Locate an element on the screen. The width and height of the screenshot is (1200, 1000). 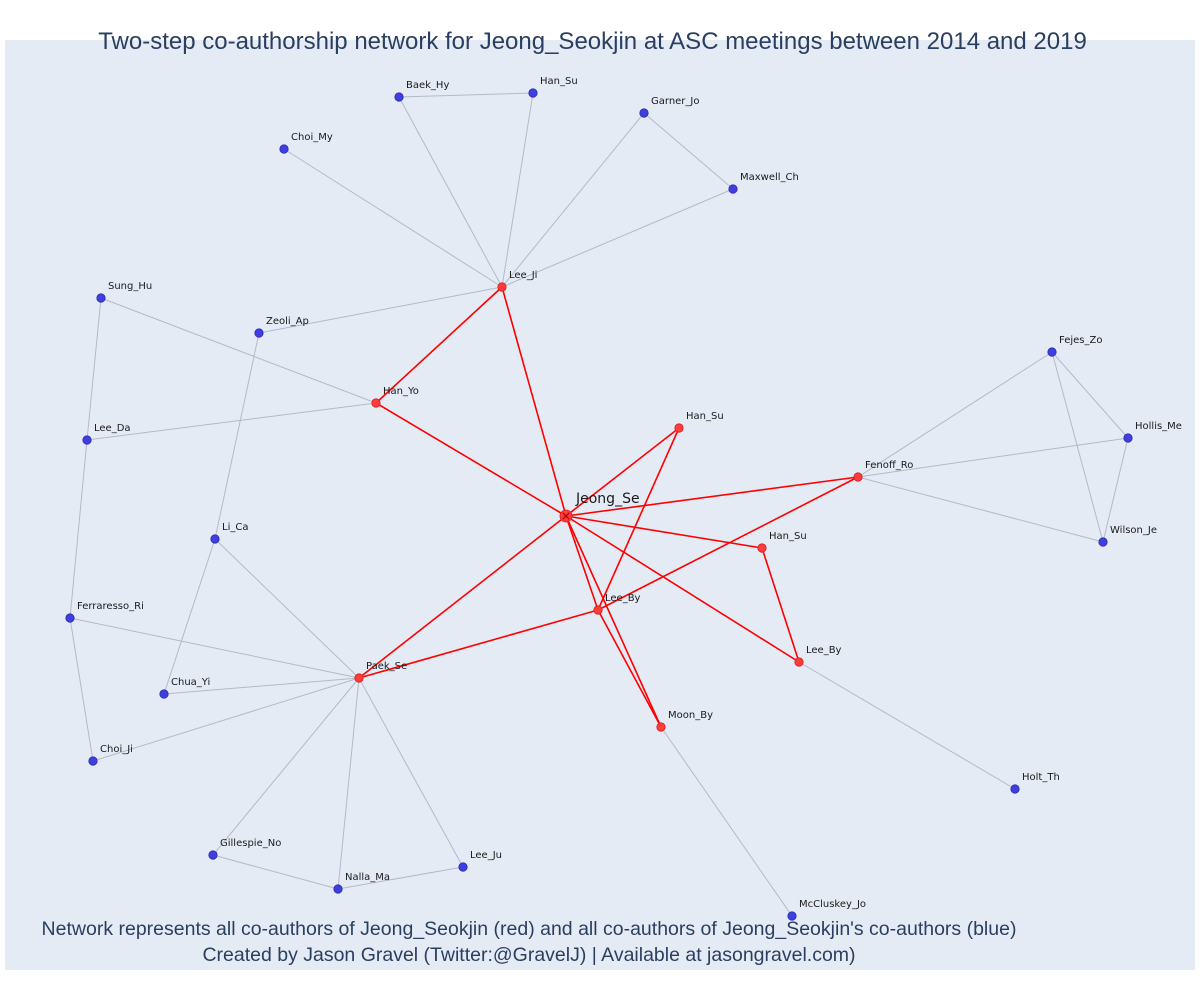
edge-gillespie-nalla is located at coordinates (275, 872).